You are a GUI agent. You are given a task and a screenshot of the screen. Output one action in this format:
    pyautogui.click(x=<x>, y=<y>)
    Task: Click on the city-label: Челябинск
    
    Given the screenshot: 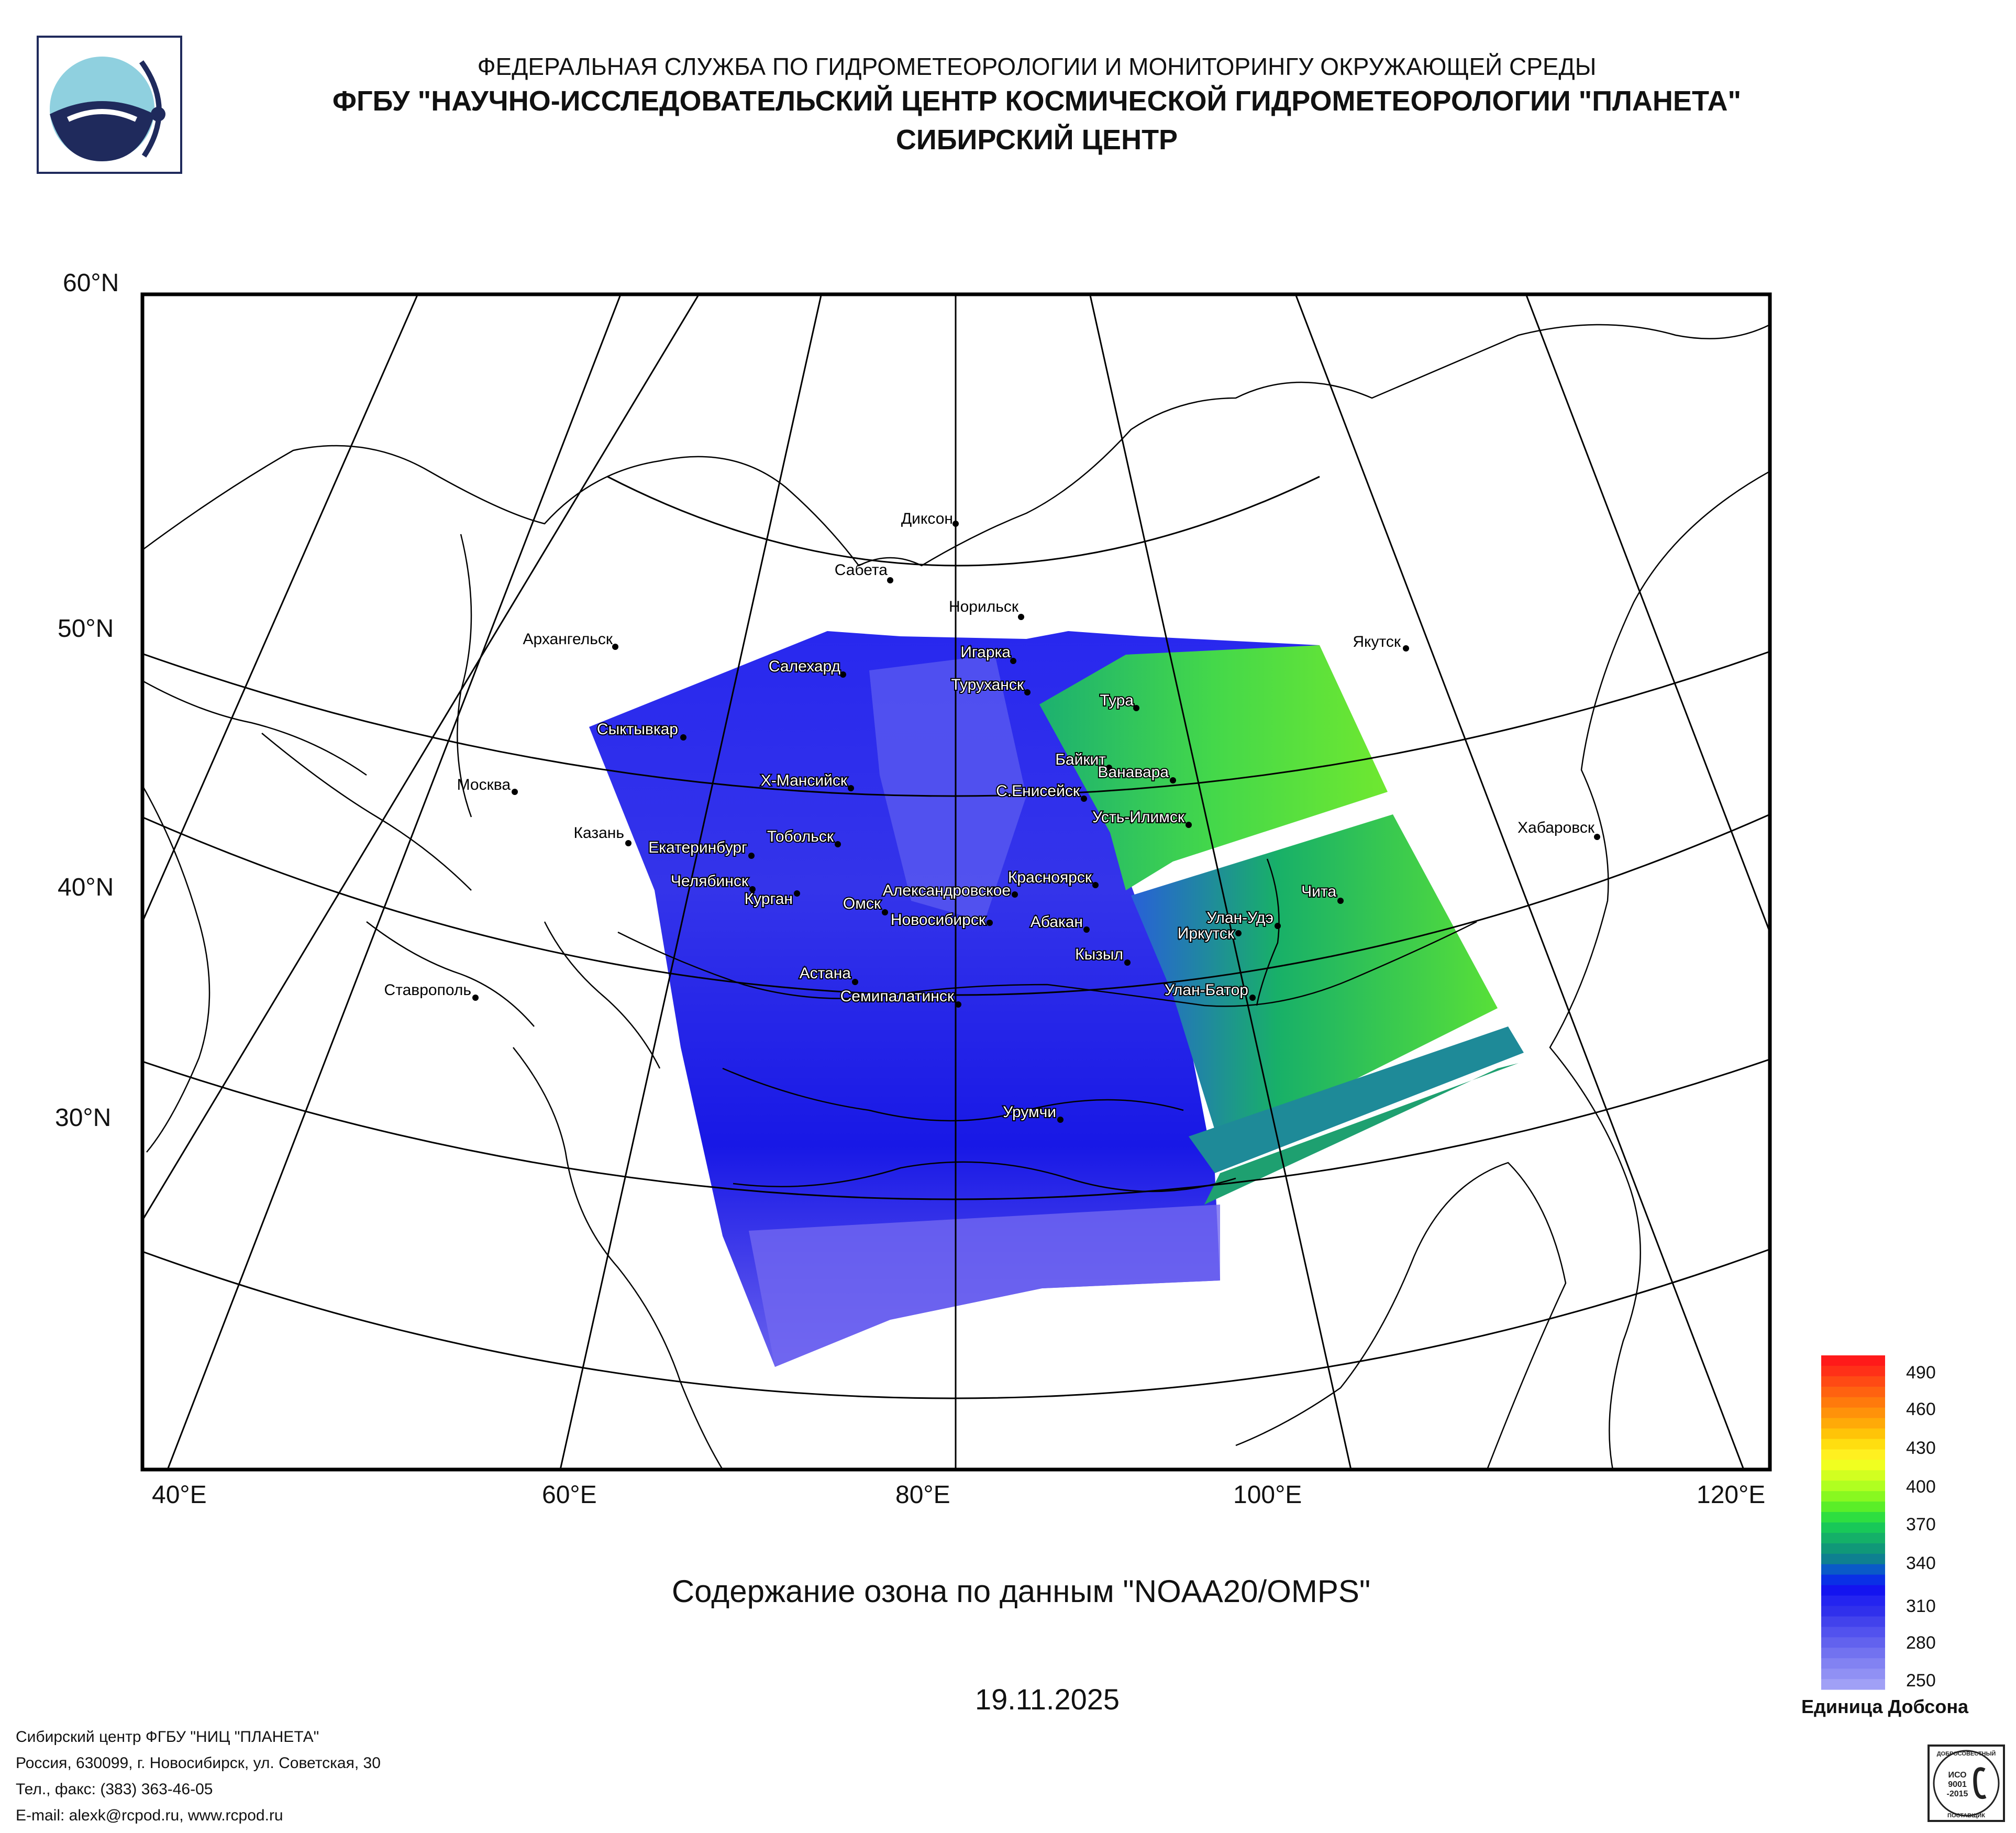 What is the action you would take?
    pyautogui.click(x=710, y=881)
    